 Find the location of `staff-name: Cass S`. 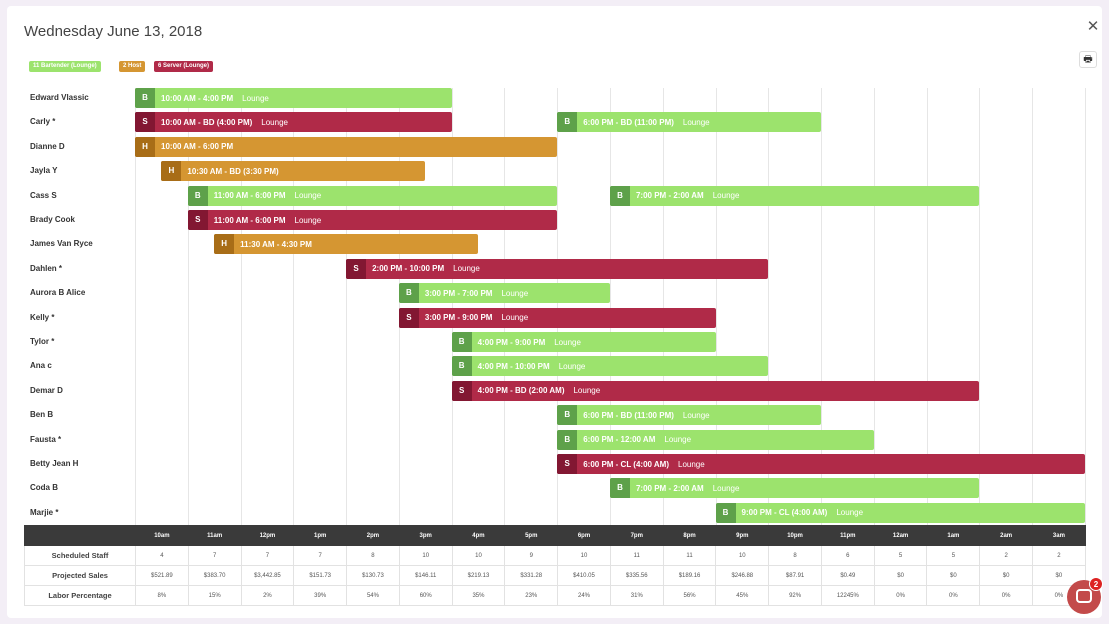

staff-name: Cass S is located at coordinates (43, 195).